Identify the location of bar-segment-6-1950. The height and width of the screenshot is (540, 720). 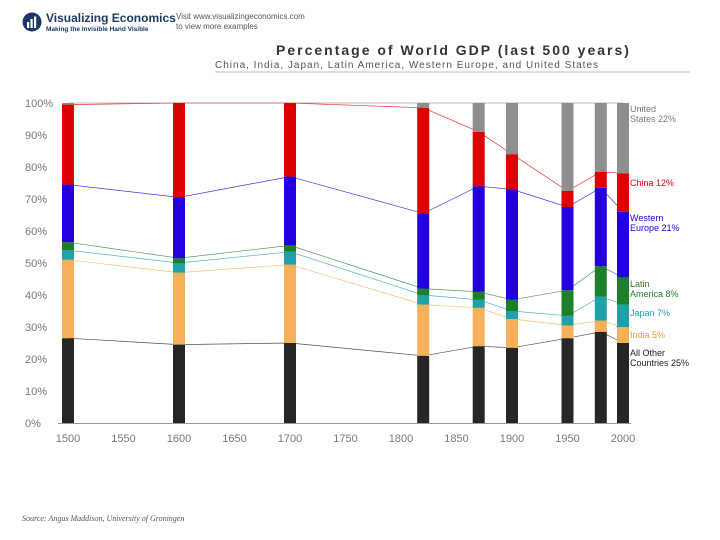
(567, 147).